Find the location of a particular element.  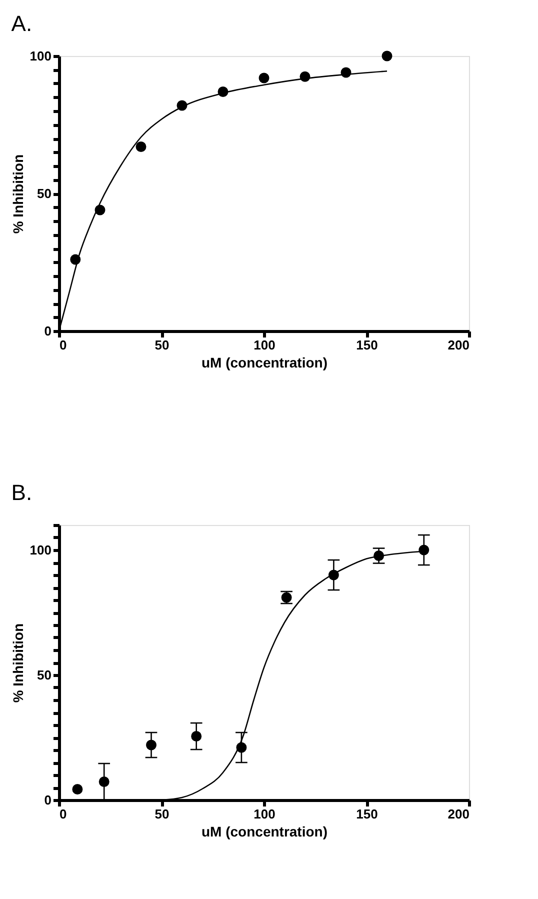

chart-title: B. is located at coordinates (21, 492).